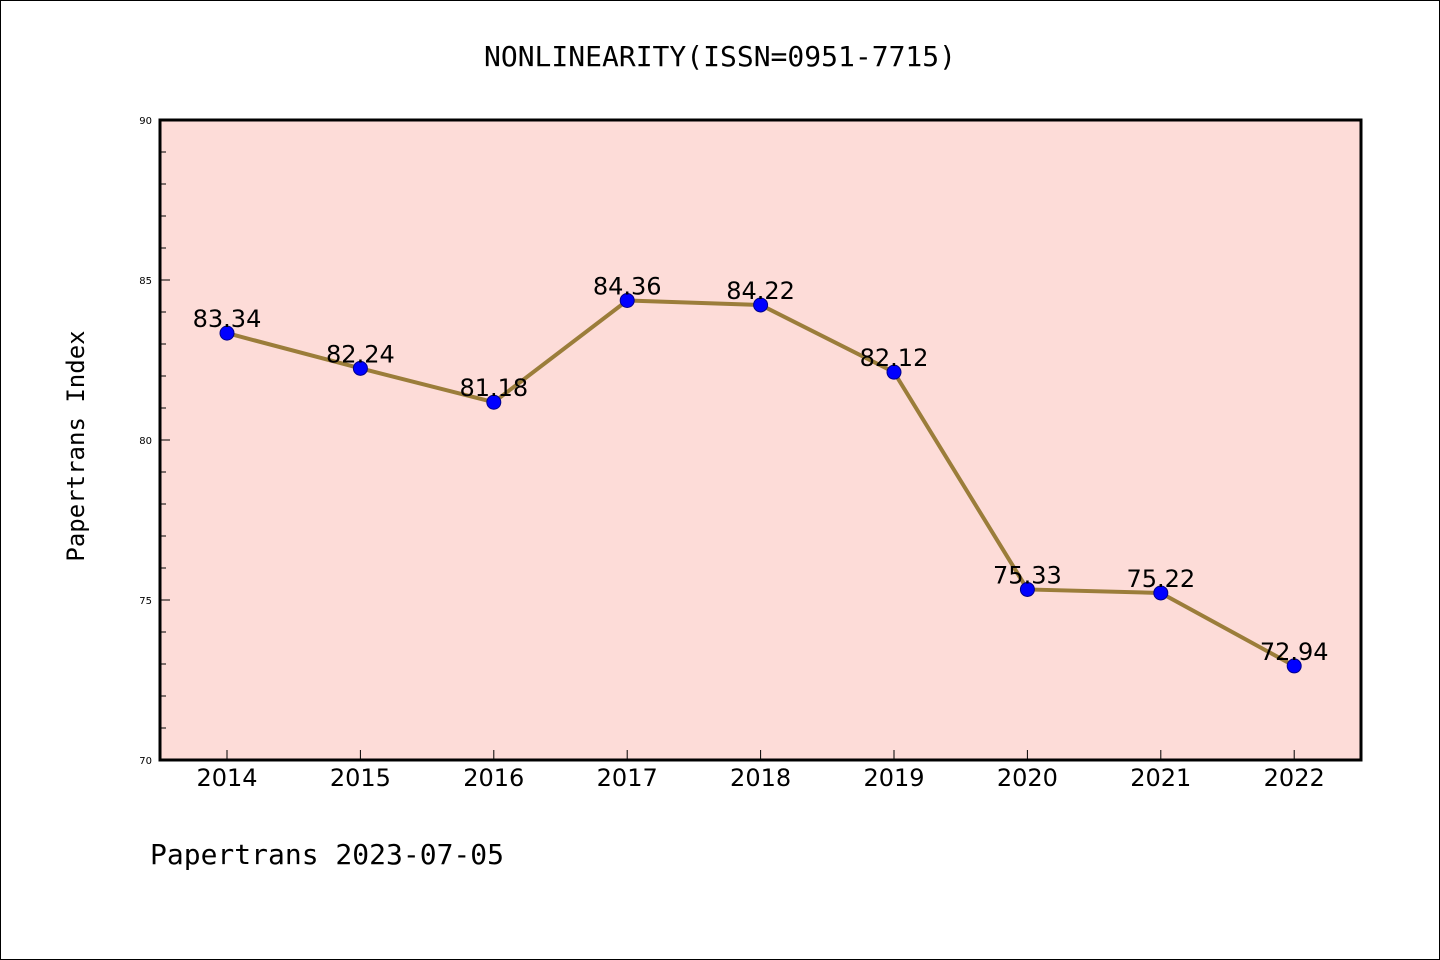 This screenshot has height=960, width=1440. Describe the element at coordinates (760, 291) in the screenshot. I see `data-label: 84.22` at that location.